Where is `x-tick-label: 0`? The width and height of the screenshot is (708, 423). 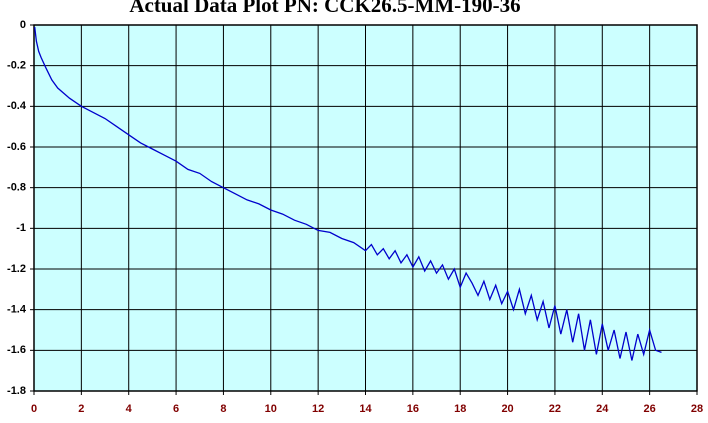 x-tick-label: 0 is located at coordinates (34, 409).